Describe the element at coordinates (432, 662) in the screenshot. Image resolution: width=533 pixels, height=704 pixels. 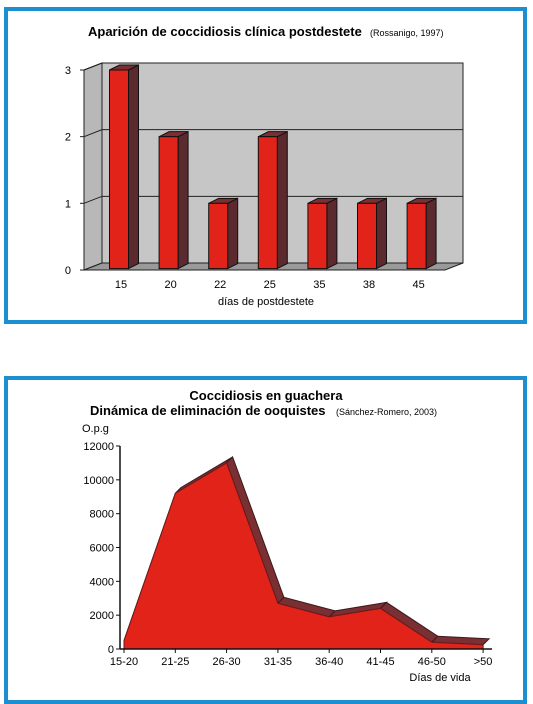
I see `chart2-x-tick-label: 46-50` at that location.